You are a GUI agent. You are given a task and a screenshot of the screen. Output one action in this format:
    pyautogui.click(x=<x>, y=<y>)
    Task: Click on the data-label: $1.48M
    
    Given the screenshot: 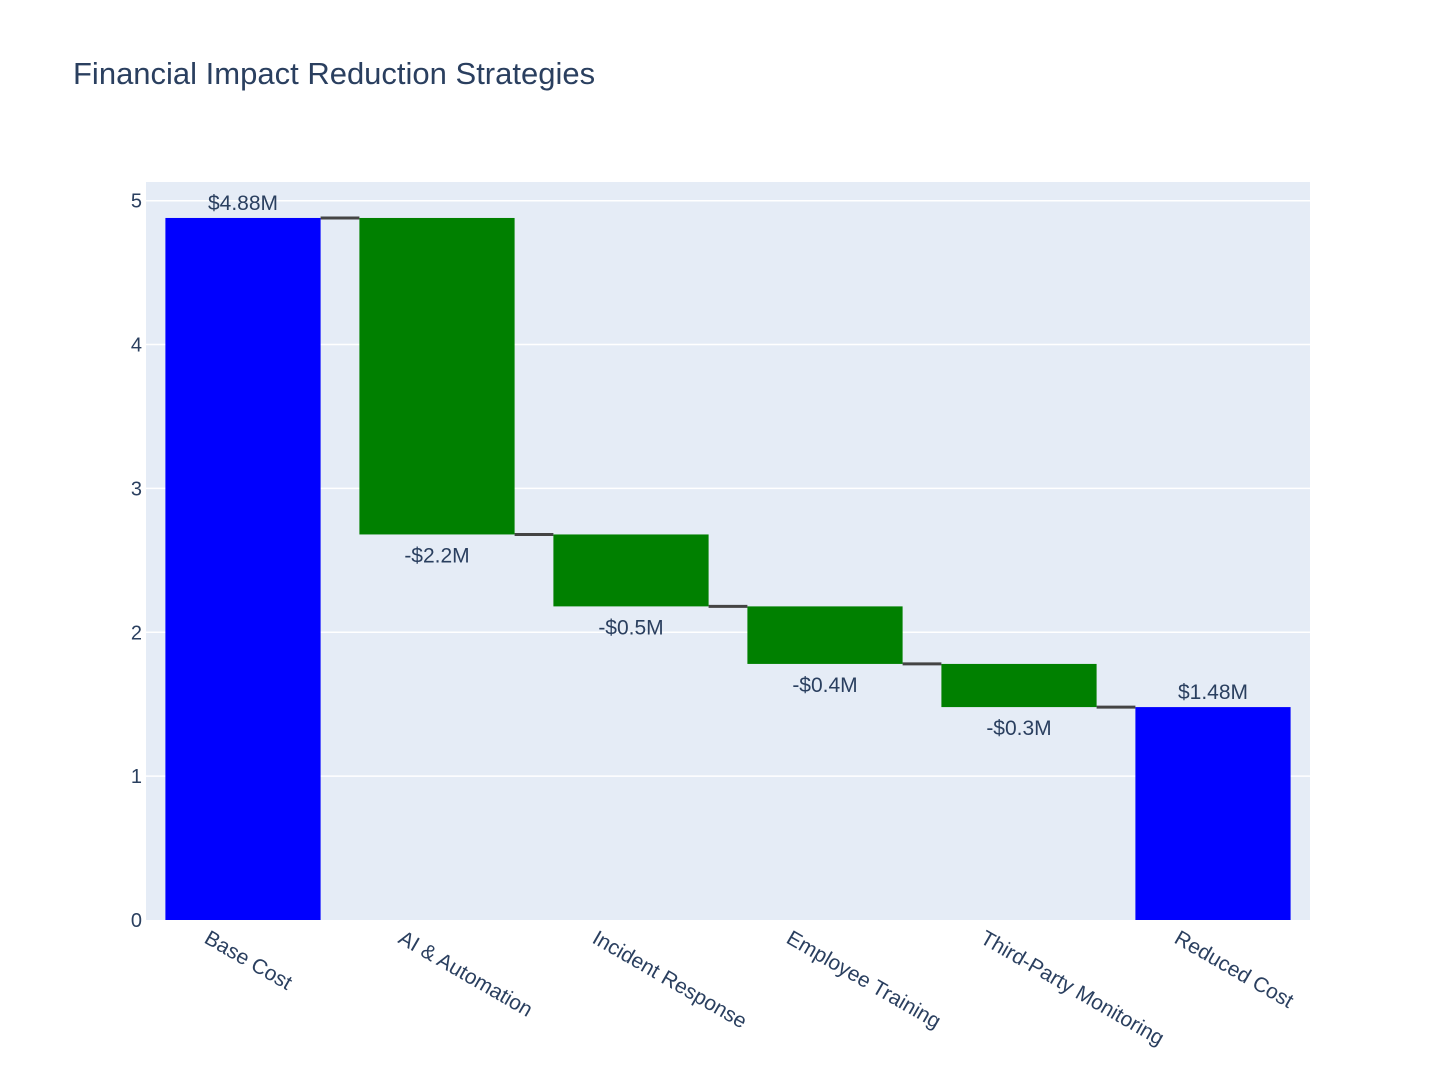 What is the action you would take?
    pyautogui.click(x=1213, y=692)
    